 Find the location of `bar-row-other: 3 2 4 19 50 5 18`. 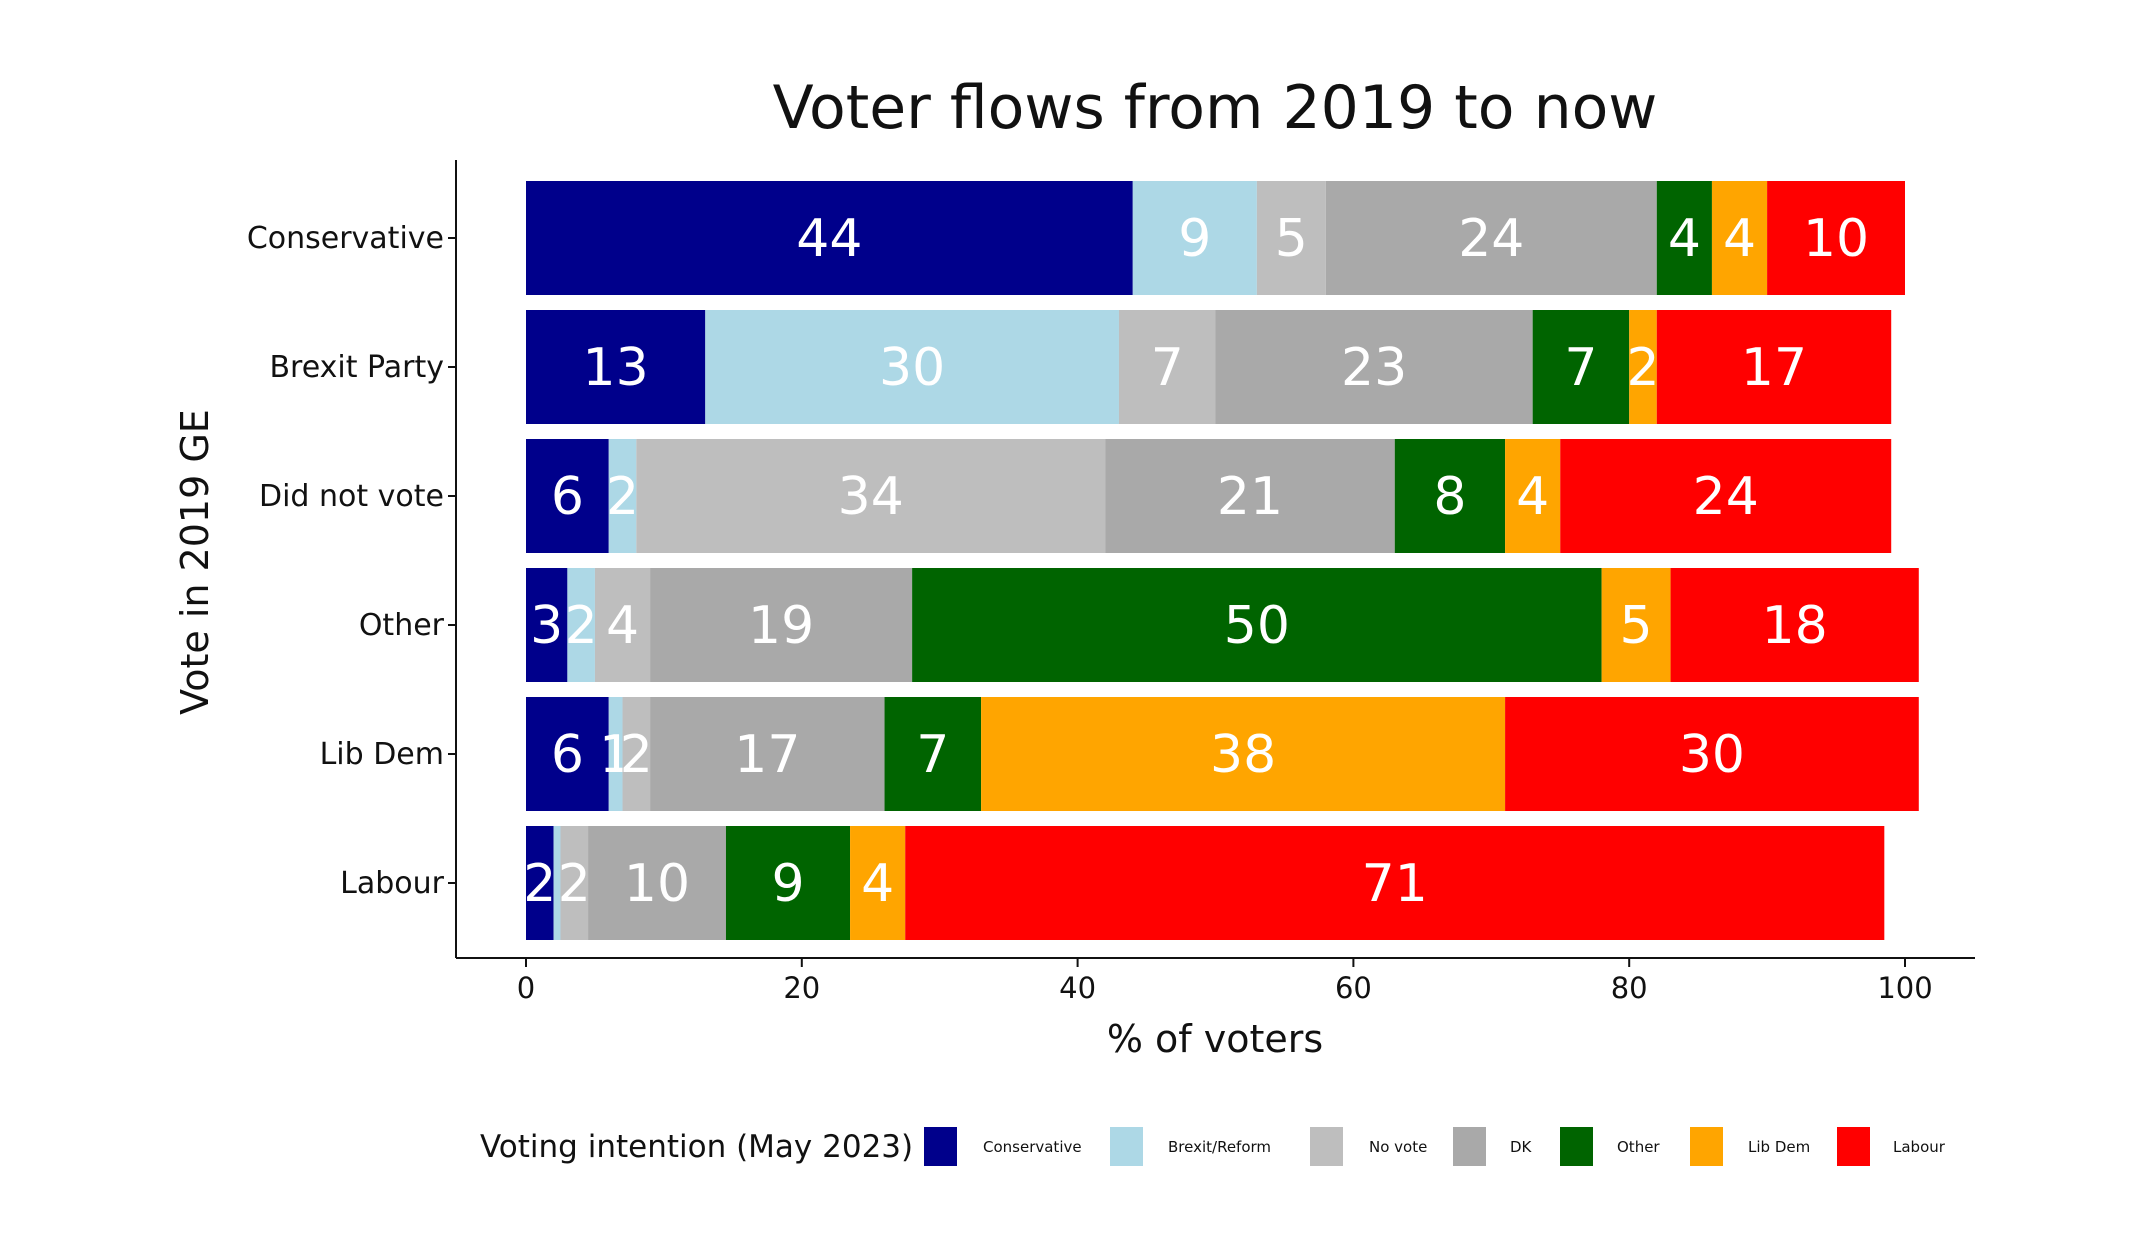

bar-row-other: 3 2 4 19 50 5 18 is located at coordinates (1222, 625).